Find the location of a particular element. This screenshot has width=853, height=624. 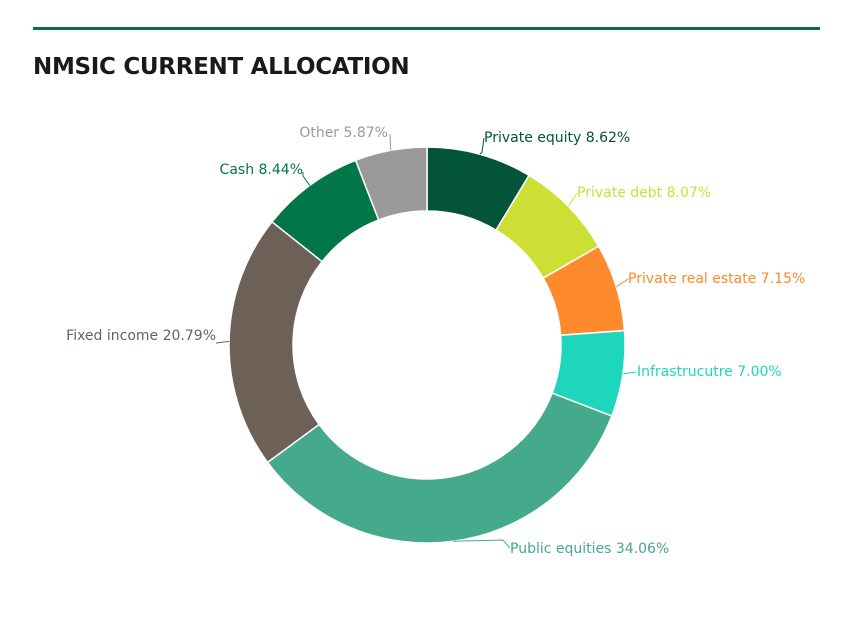

leader-line-public-equities is located at coordinates (482, 544).